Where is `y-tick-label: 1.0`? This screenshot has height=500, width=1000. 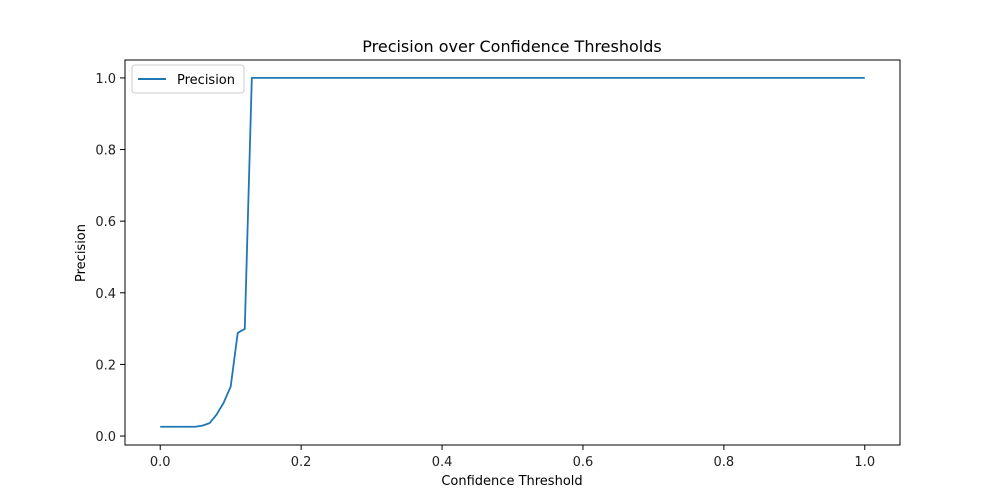
y-tick-label: 1.0 is located at coordinates (105, 79).